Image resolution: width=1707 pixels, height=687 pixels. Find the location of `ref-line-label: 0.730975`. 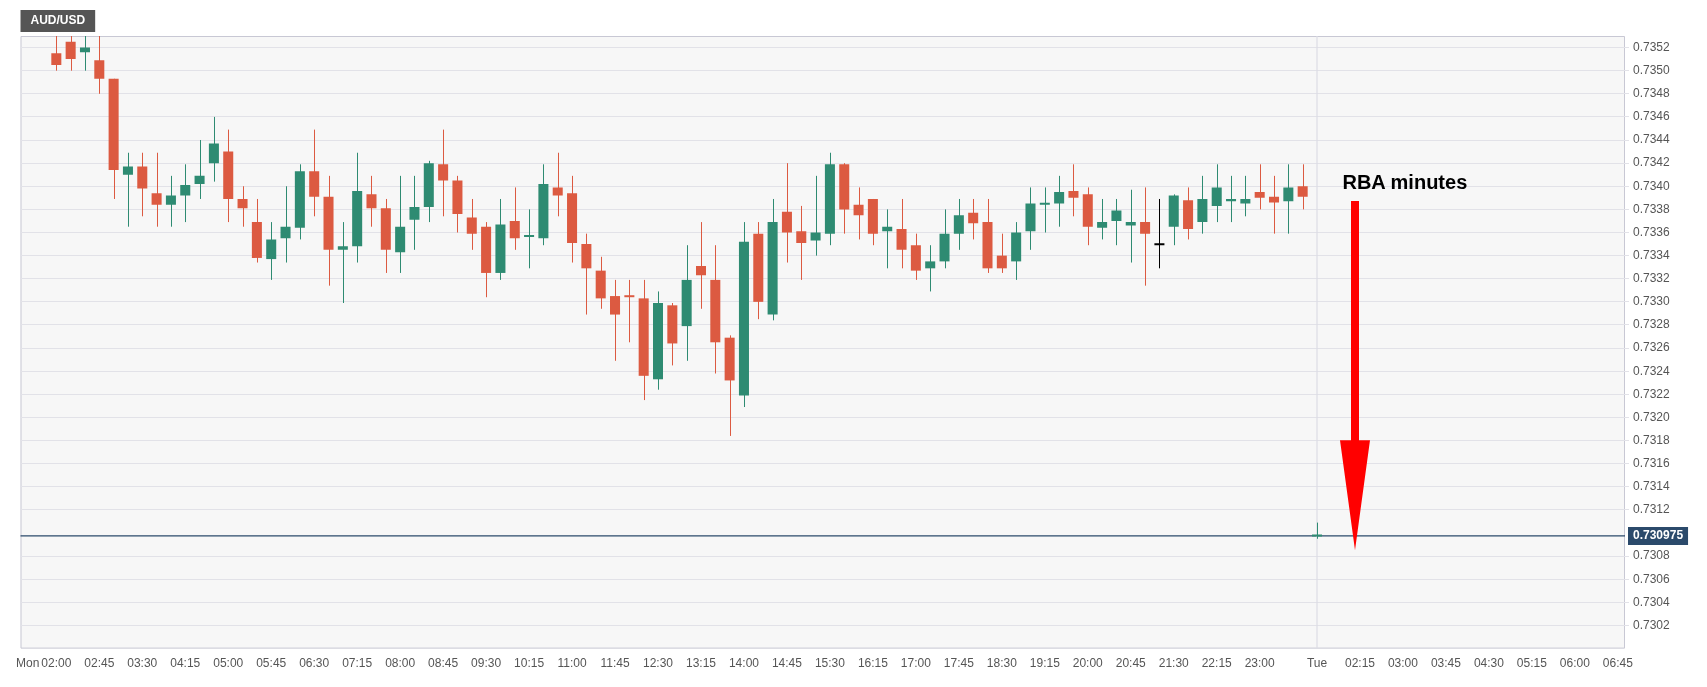

ref-line-label: 0.730975 is located at coordinates (1658, 535).